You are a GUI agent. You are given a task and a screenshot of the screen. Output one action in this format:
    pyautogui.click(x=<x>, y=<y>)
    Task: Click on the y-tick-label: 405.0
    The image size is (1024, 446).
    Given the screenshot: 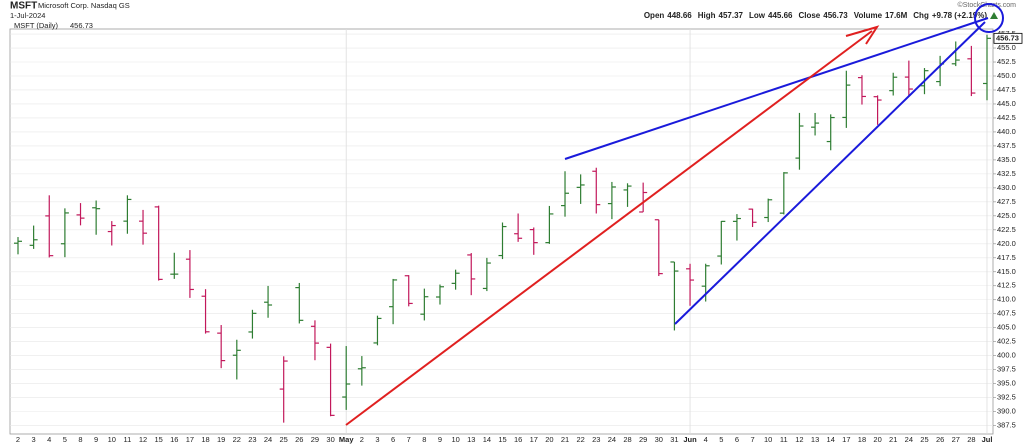 What is the action you would take?
    pyautogui.click(x=1006, y=327)
    